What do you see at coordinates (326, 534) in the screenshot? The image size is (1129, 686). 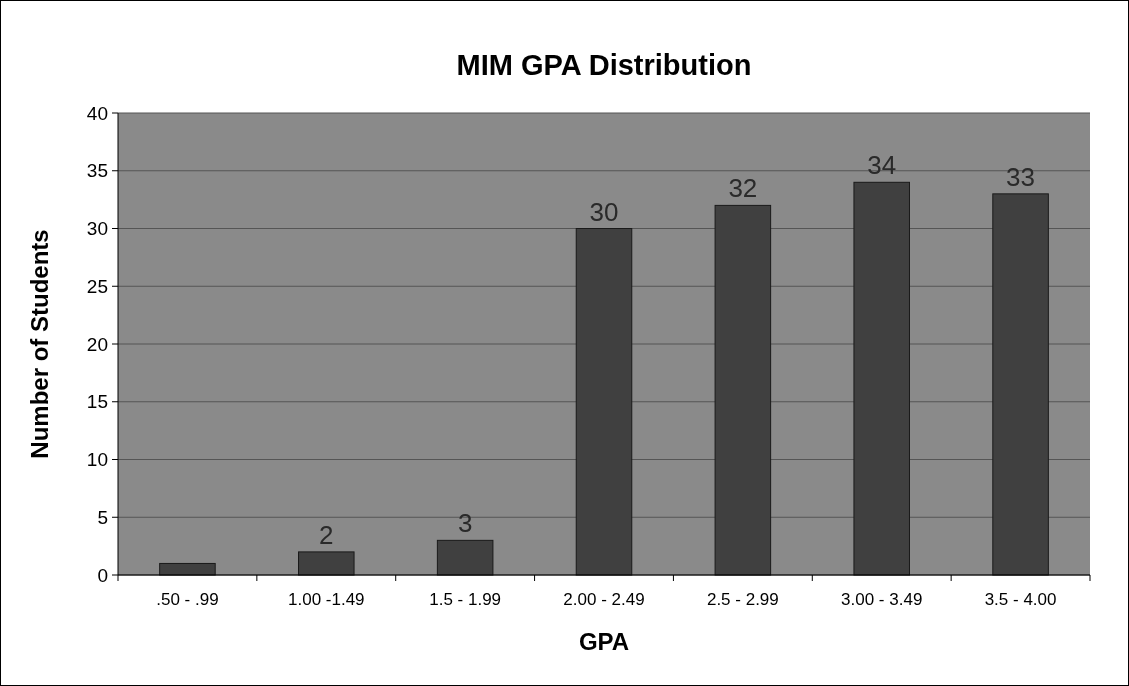 I see `data-label: 2` at bounding box center [326, 534].